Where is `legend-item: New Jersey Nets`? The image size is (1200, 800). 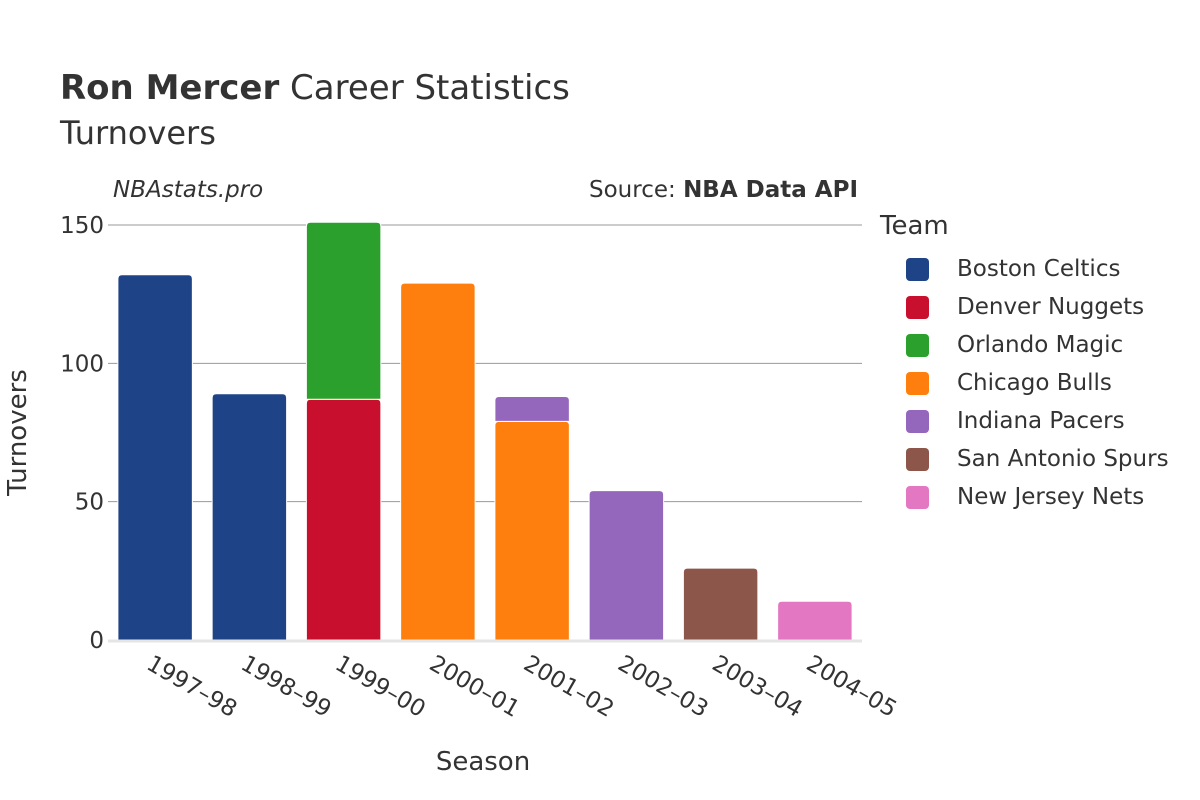
legend-item: New Jersey Nets is located at coordinates (1037, 497).